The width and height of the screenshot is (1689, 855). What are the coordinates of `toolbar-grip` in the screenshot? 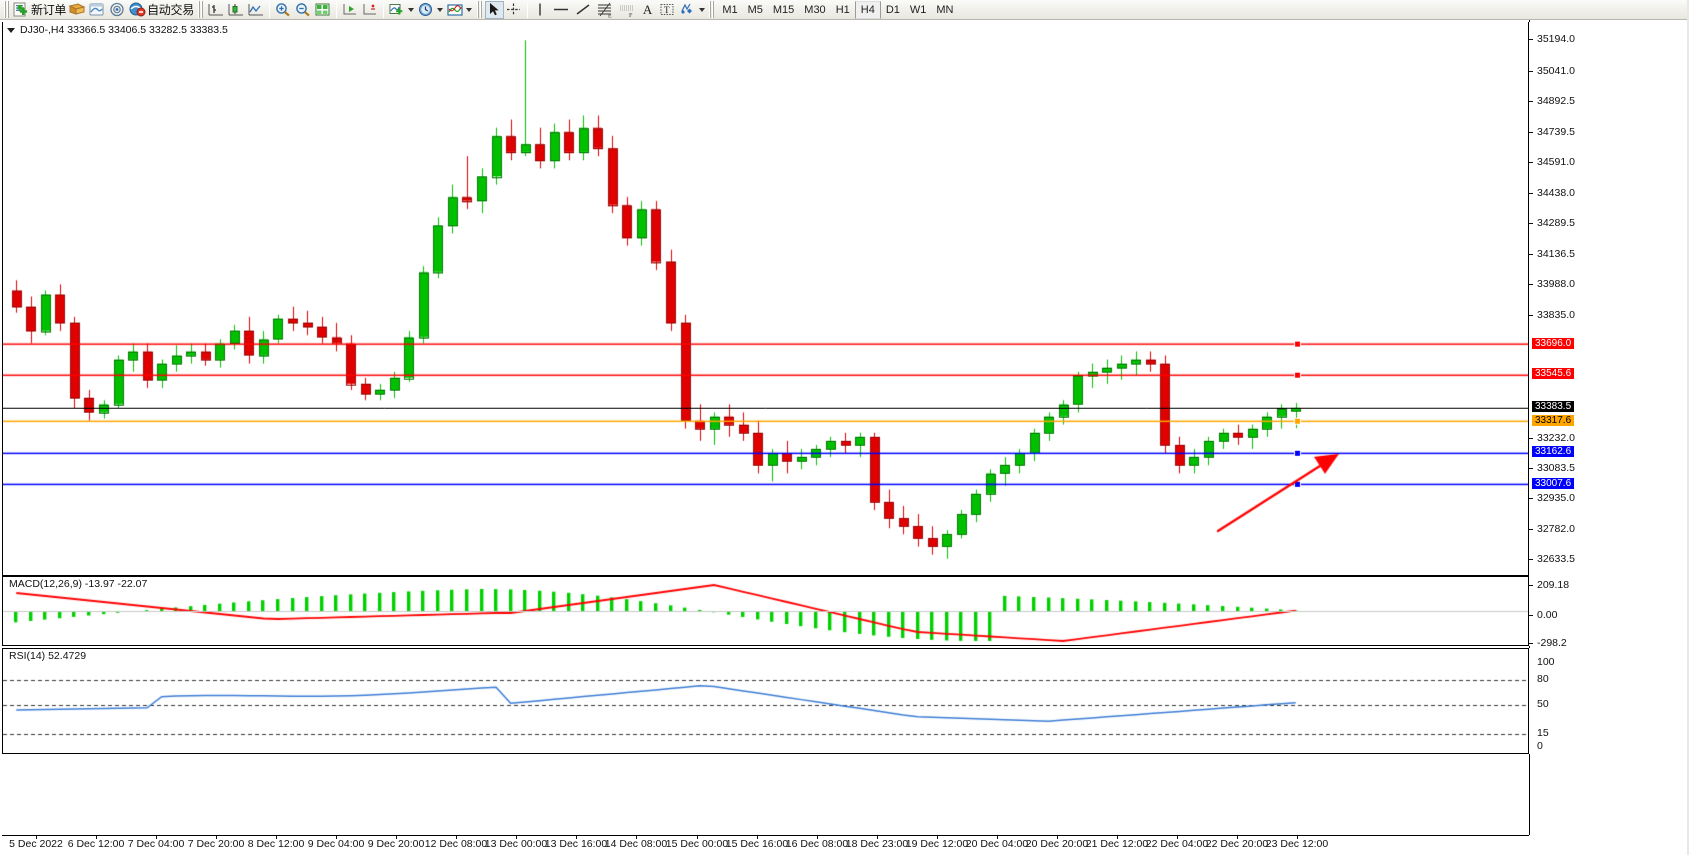 It's located at (6, 9).